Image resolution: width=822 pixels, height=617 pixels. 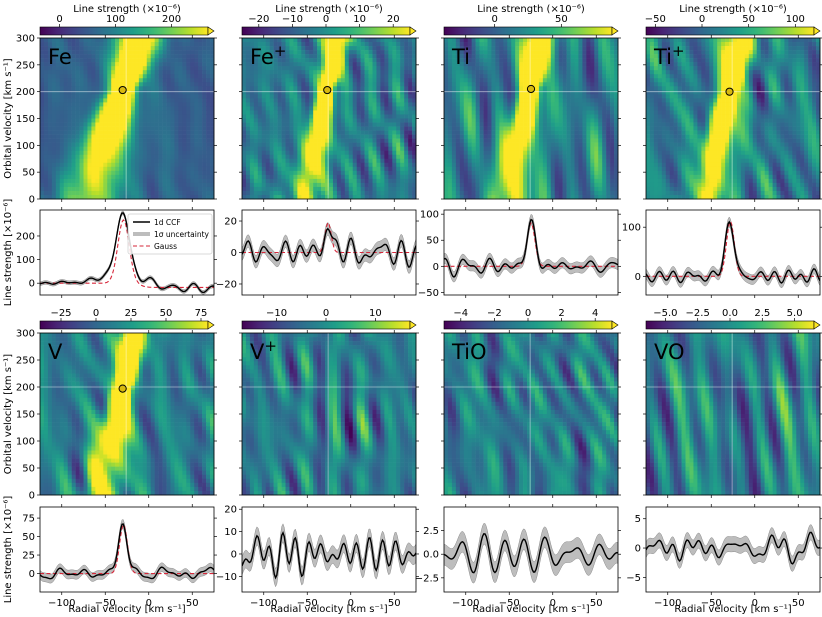 What do you see at coordinates (25, 39) in the screenshot?
I see `map-y-tick-label: 300` at bounding box center [25, 39].